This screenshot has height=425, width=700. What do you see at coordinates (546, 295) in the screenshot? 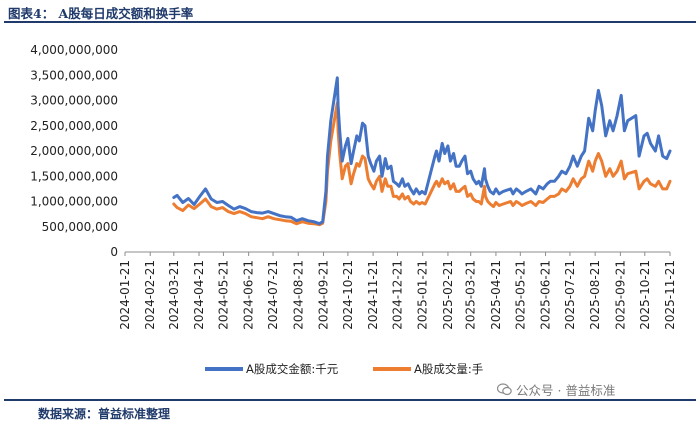
I see `x-tick-label: 2025-06-21` at bounding box center [546, 295].